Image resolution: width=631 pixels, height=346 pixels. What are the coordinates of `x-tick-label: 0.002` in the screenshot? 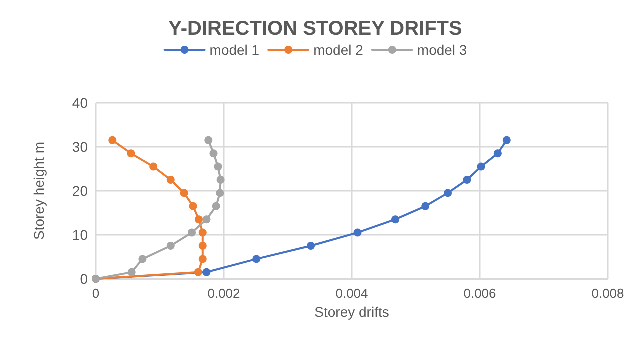 It's located at (224, 293).